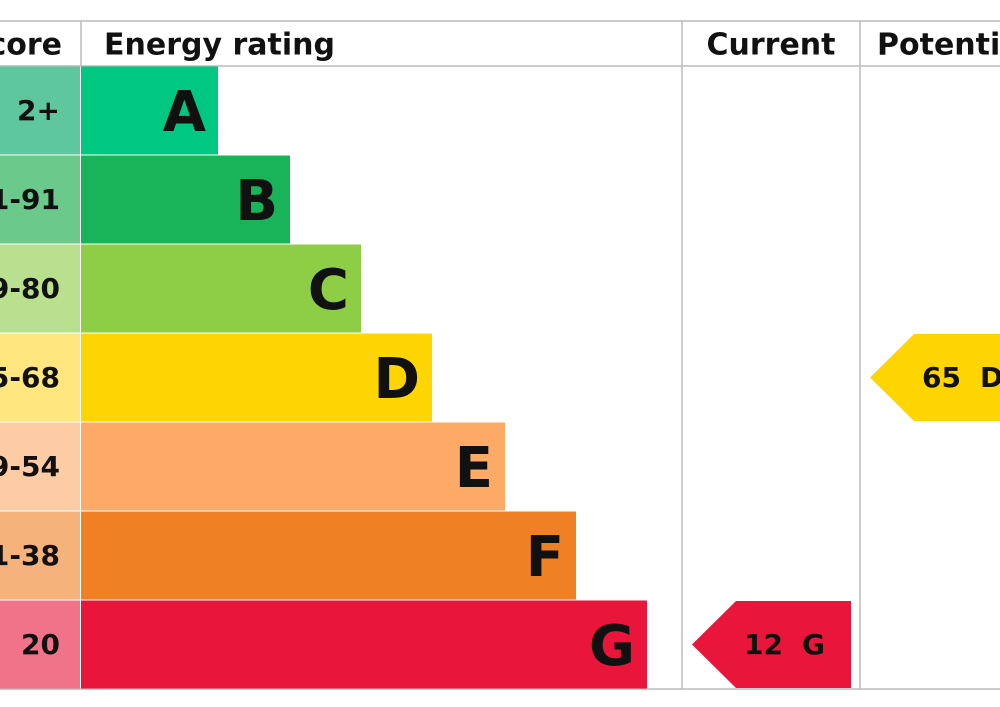 This screenshot has height=707, width=1000. What do you see at coordinates (941, 377) in the screenshot?
I see `potential-value: 65` at bounding box center [941, 377].